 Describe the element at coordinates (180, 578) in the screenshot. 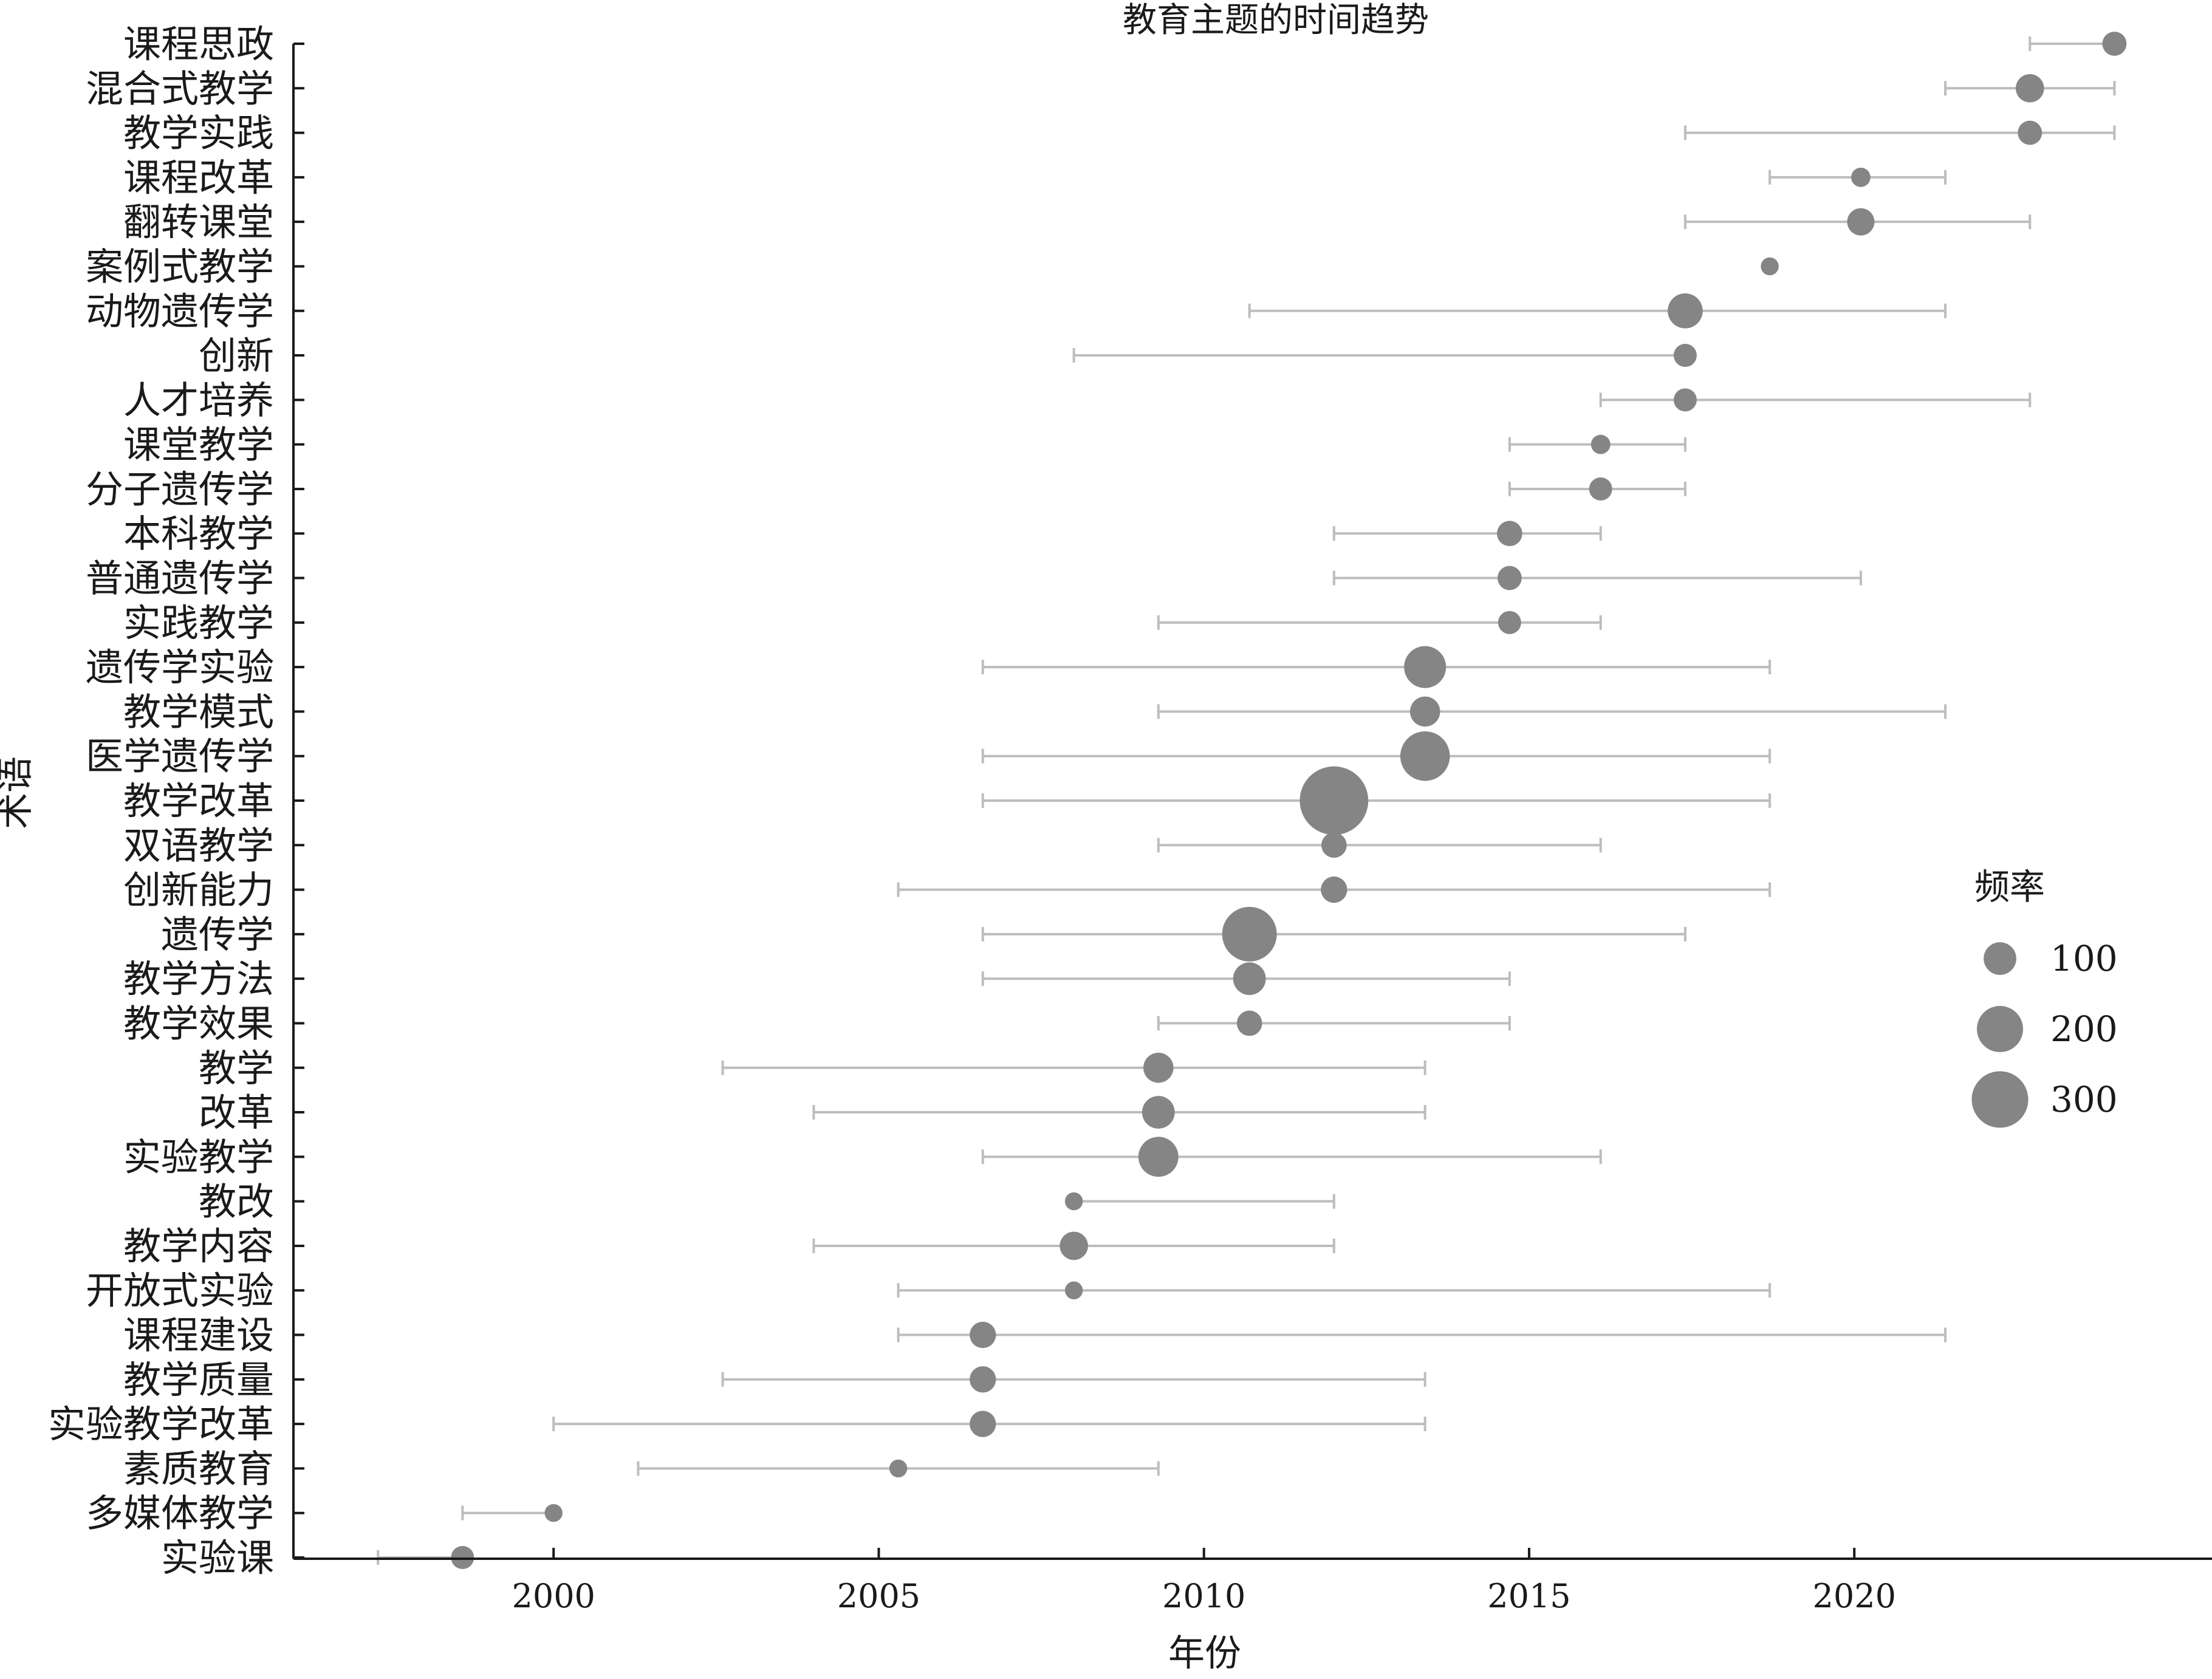

I see `y-tick-label: 普通遗传学` at that location.